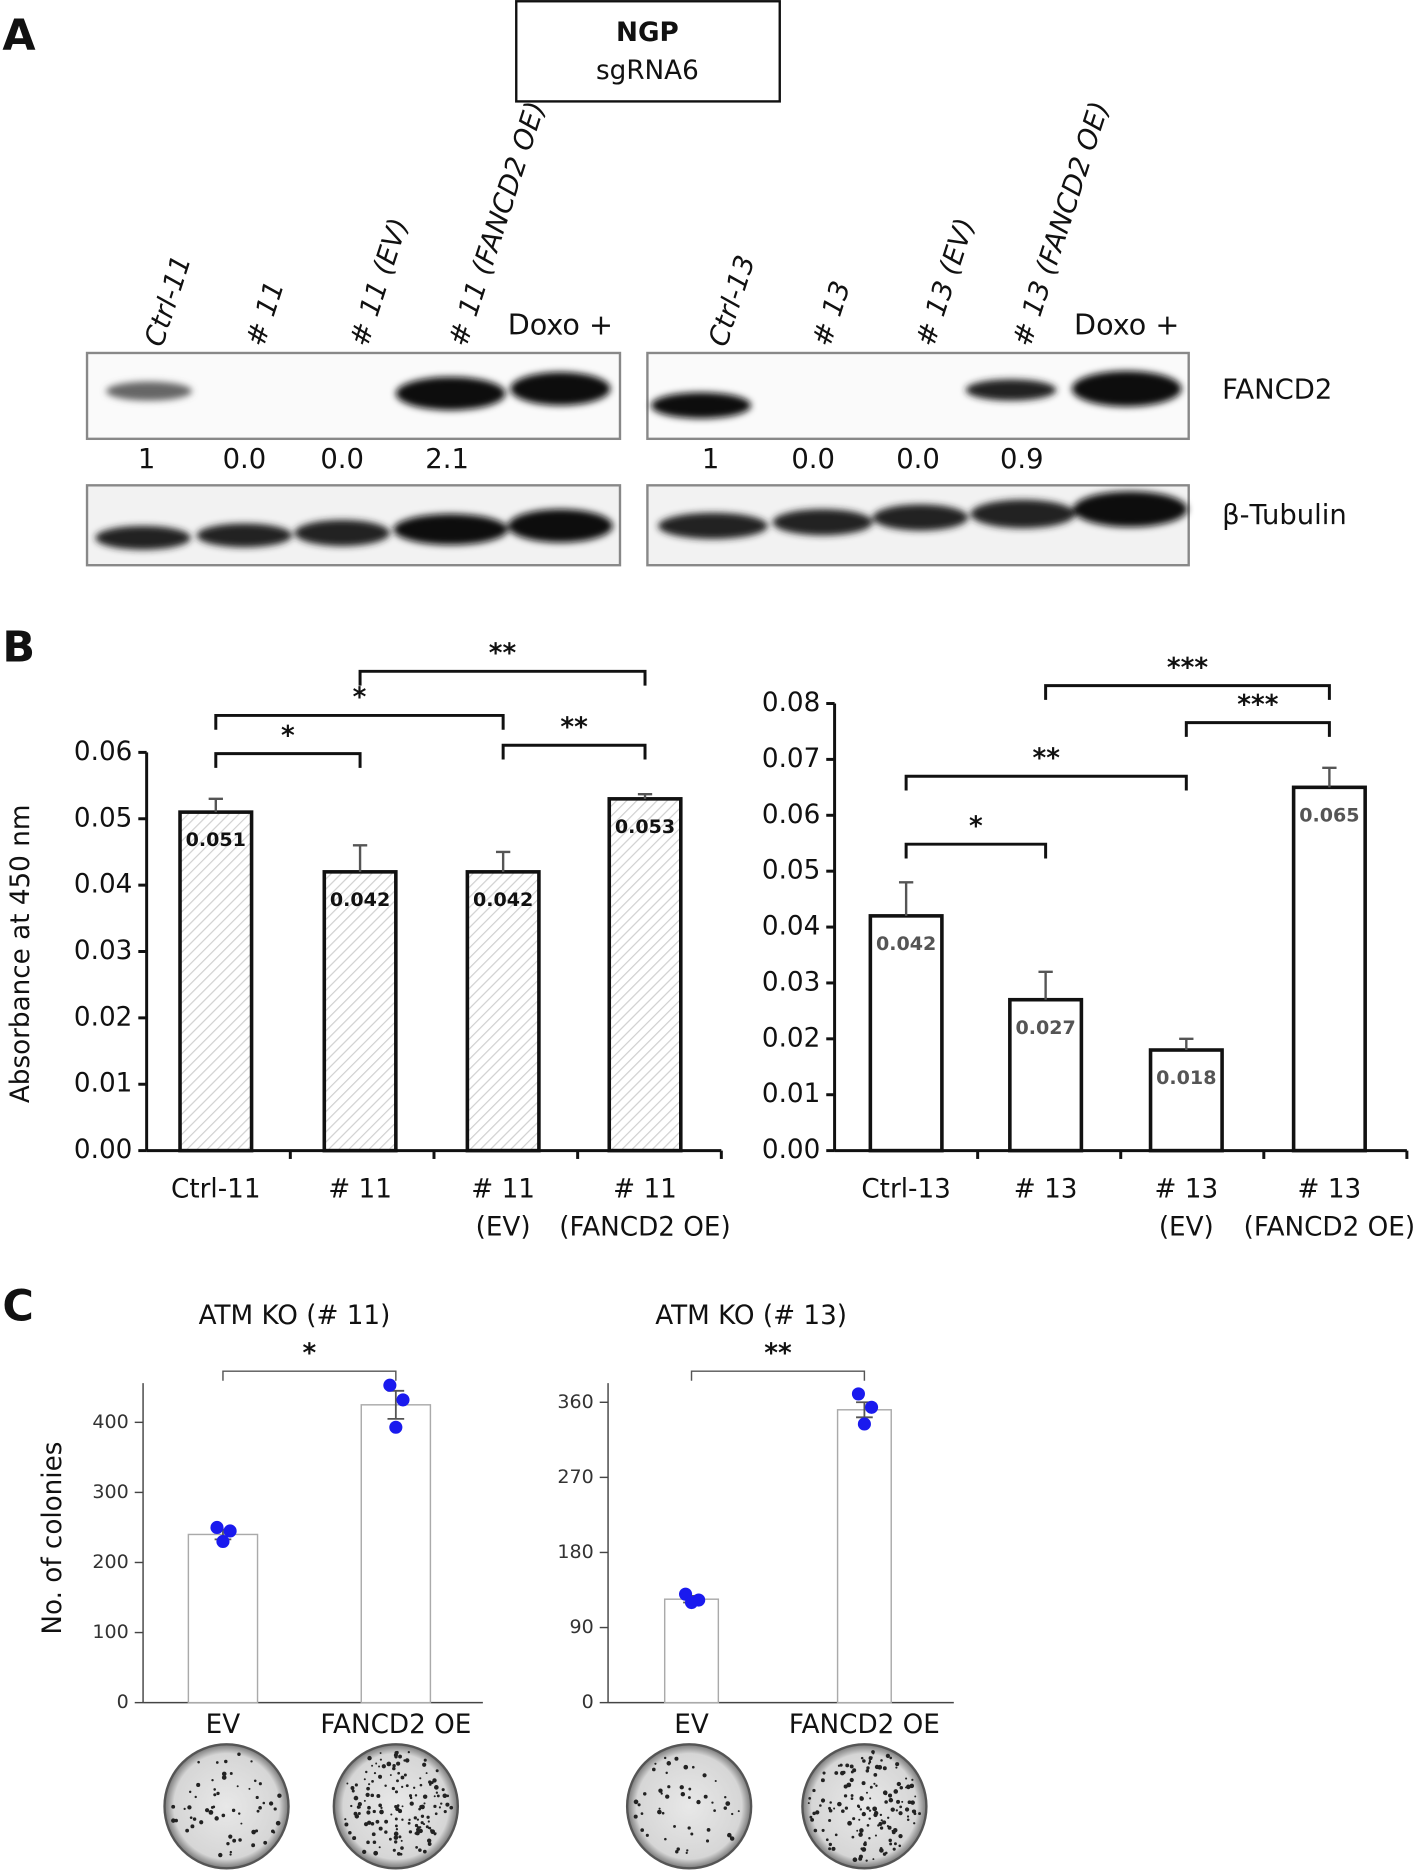  What do you see at coordinates (647, 33) in the screenshot?
I see `blot-title: NGP` at bounding box center [647, 33].